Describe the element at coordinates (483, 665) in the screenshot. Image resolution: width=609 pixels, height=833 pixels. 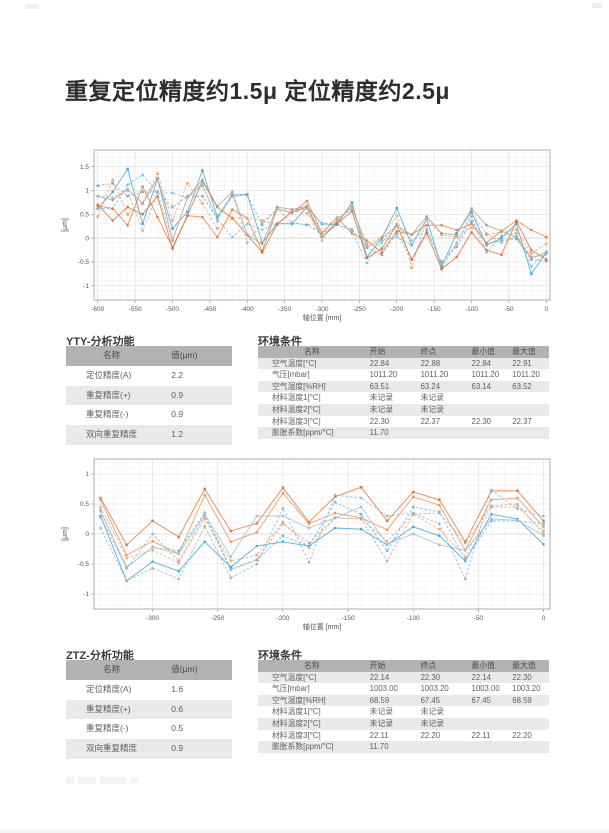
I see `table-header-cell: 最小值` at that location.